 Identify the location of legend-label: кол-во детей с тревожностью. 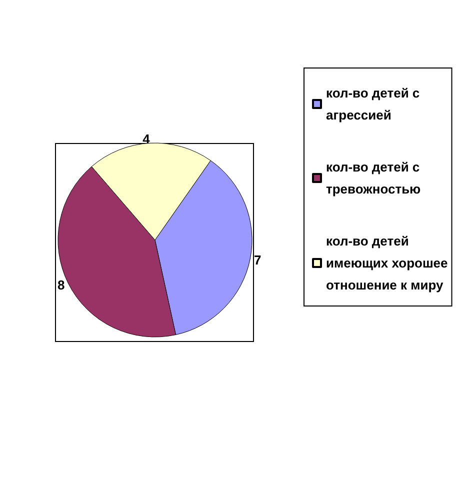
(373, 178).